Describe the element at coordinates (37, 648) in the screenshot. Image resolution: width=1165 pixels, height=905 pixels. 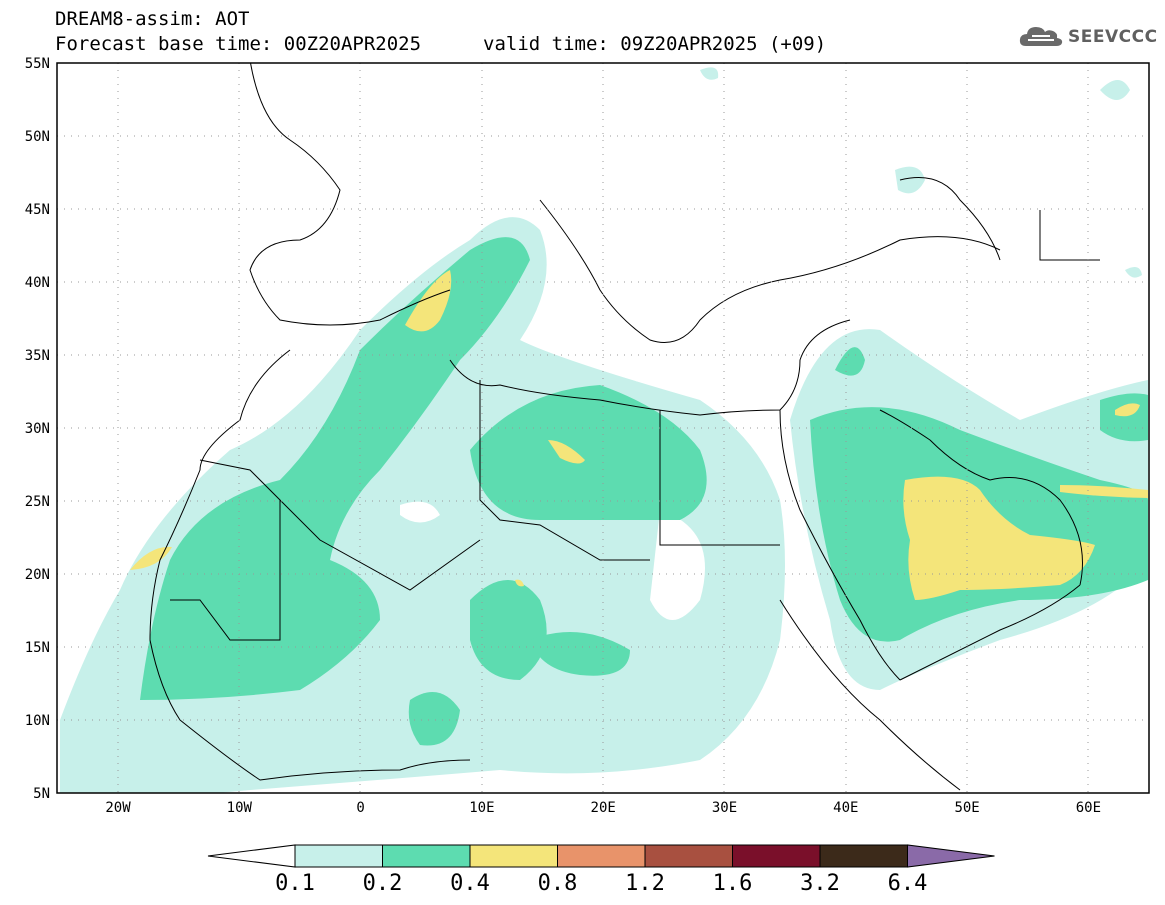
I see `lat-label: 15N` at that location.